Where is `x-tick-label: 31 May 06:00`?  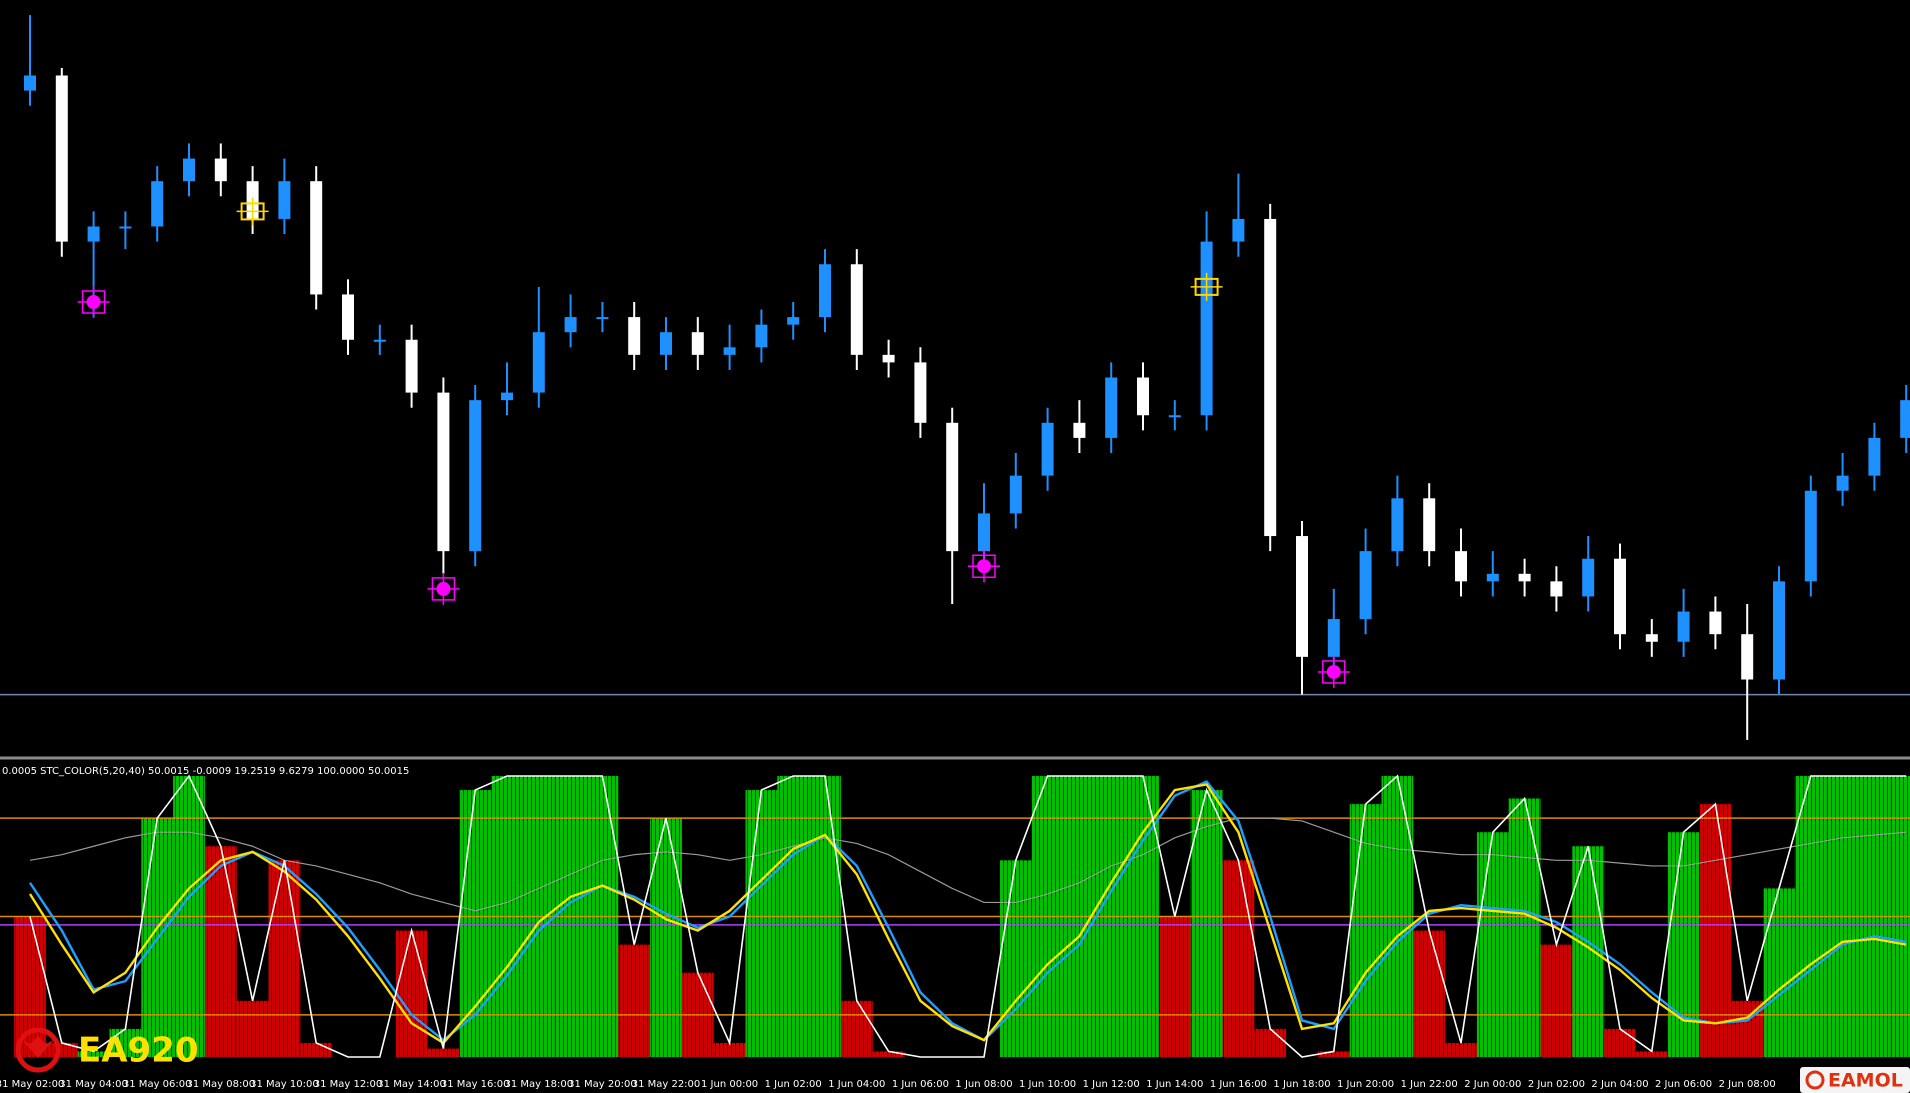
x-tick-label: 31 May 06:00 is located at coordinates (157, 1084).